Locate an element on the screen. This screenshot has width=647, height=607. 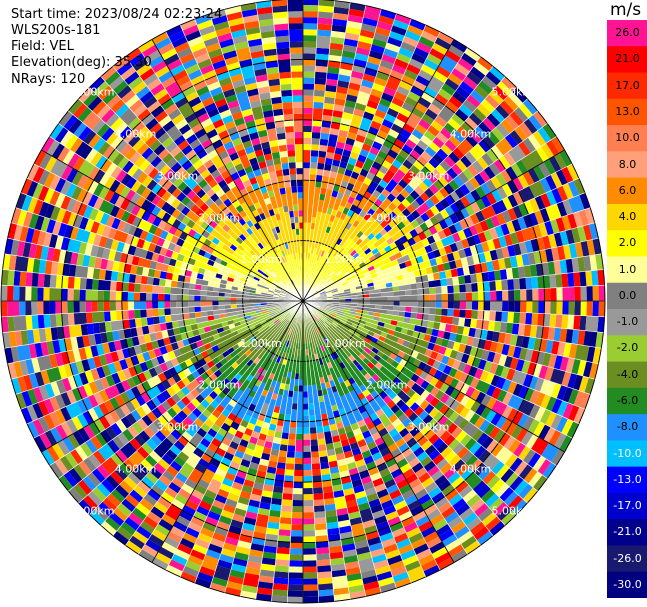
colorbar-tick-label: 8.0 is located at coordinates (627, 164).